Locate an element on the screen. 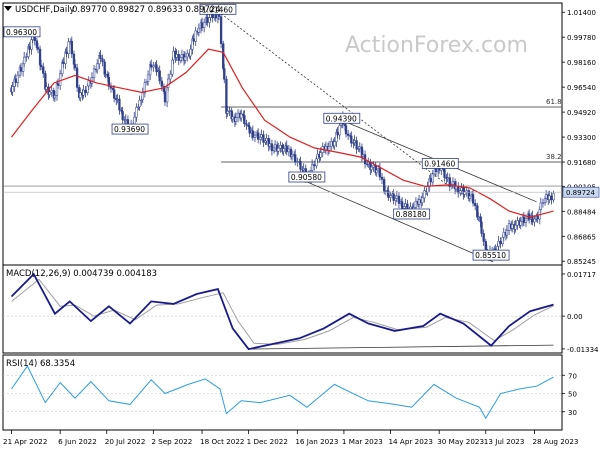  price-axis-label: 0.88484 is located at coordinates (581, 212).